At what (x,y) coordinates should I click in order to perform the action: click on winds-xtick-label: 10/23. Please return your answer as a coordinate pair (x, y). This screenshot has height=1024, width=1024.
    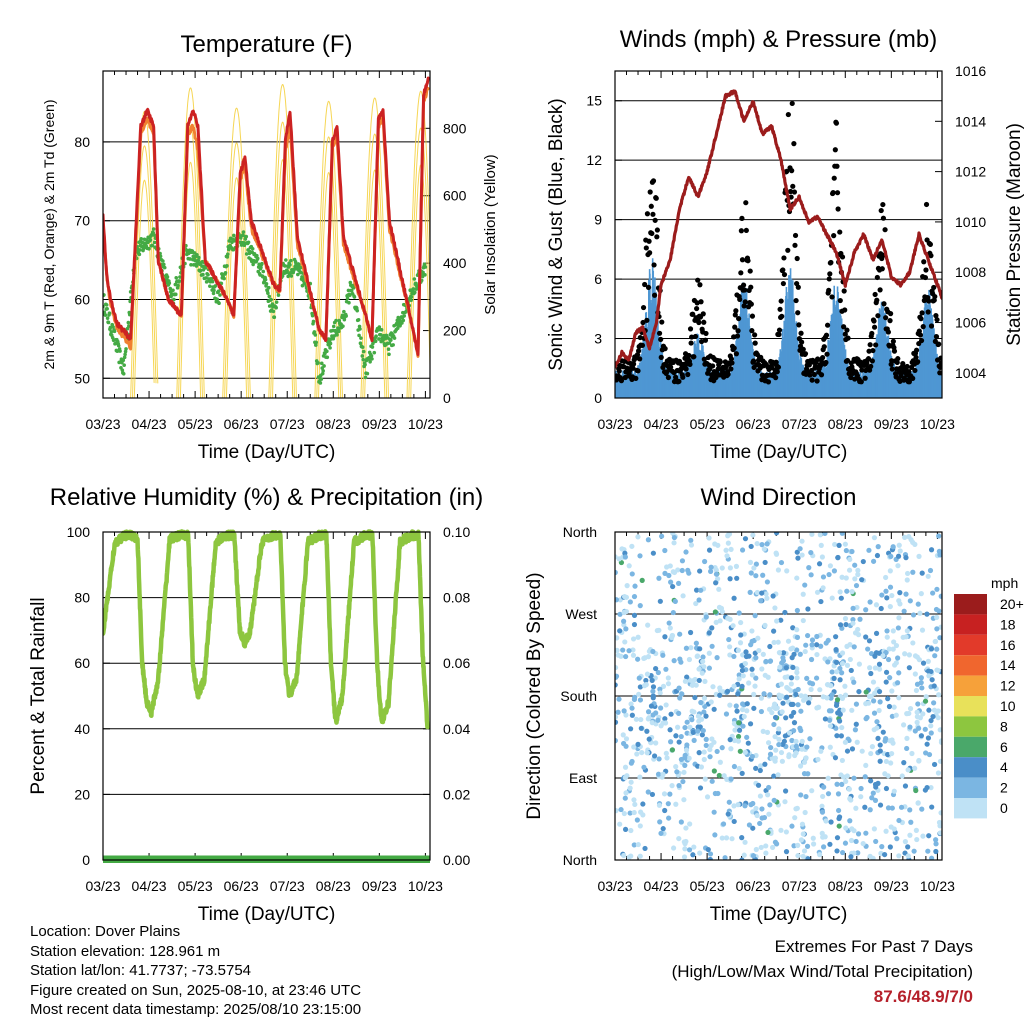
    Looking at the image, I should click on (937, 424).